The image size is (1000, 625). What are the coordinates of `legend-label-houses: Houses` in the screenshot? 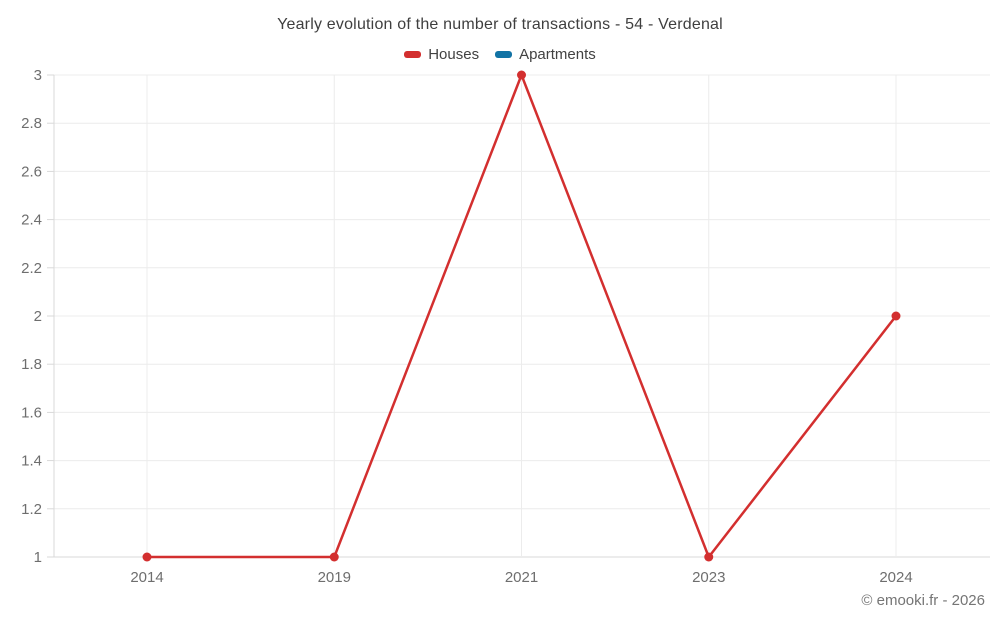 It's located at (454, 54).